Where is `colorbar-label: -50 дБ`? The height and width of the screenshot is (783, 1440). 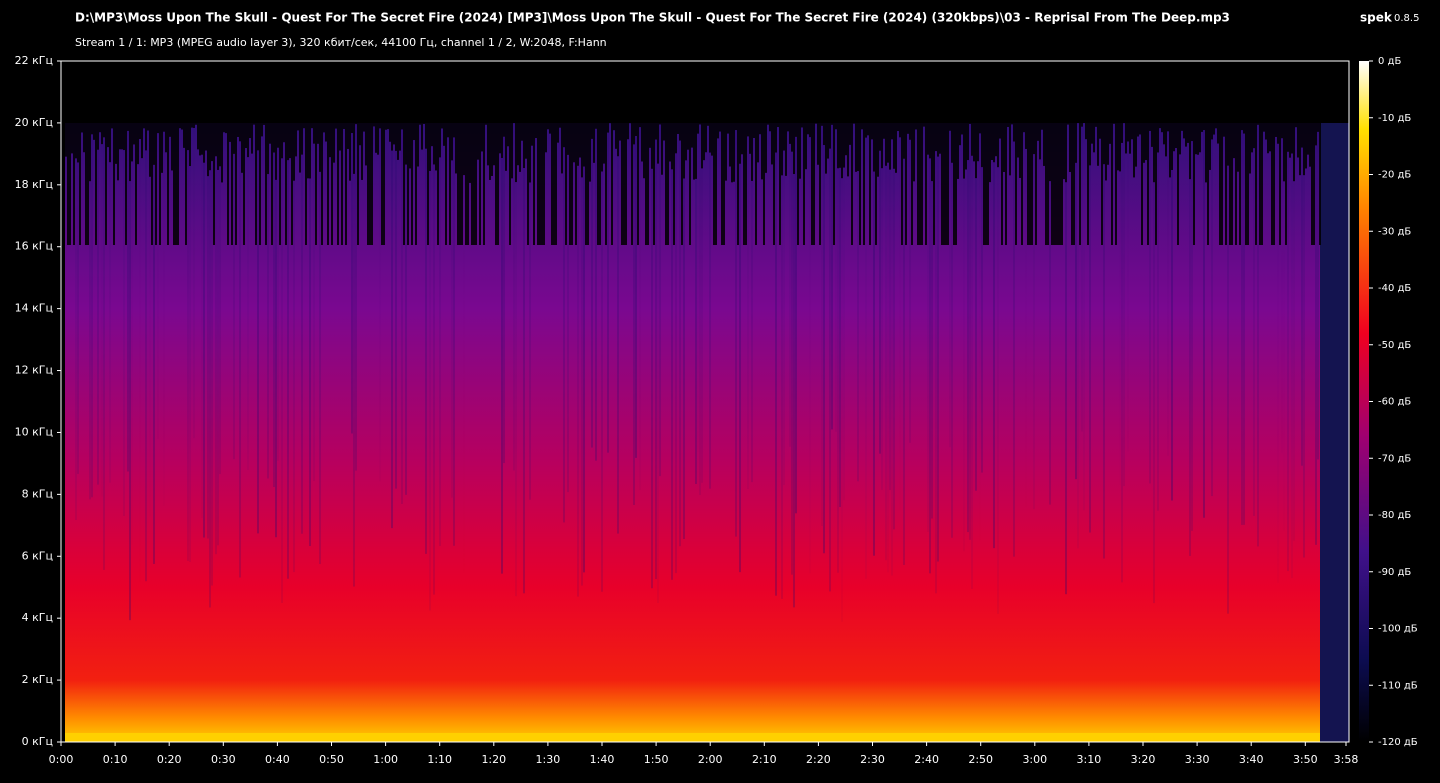
colorbar-label: -50 дБ is located at coordinates (1394, 345).